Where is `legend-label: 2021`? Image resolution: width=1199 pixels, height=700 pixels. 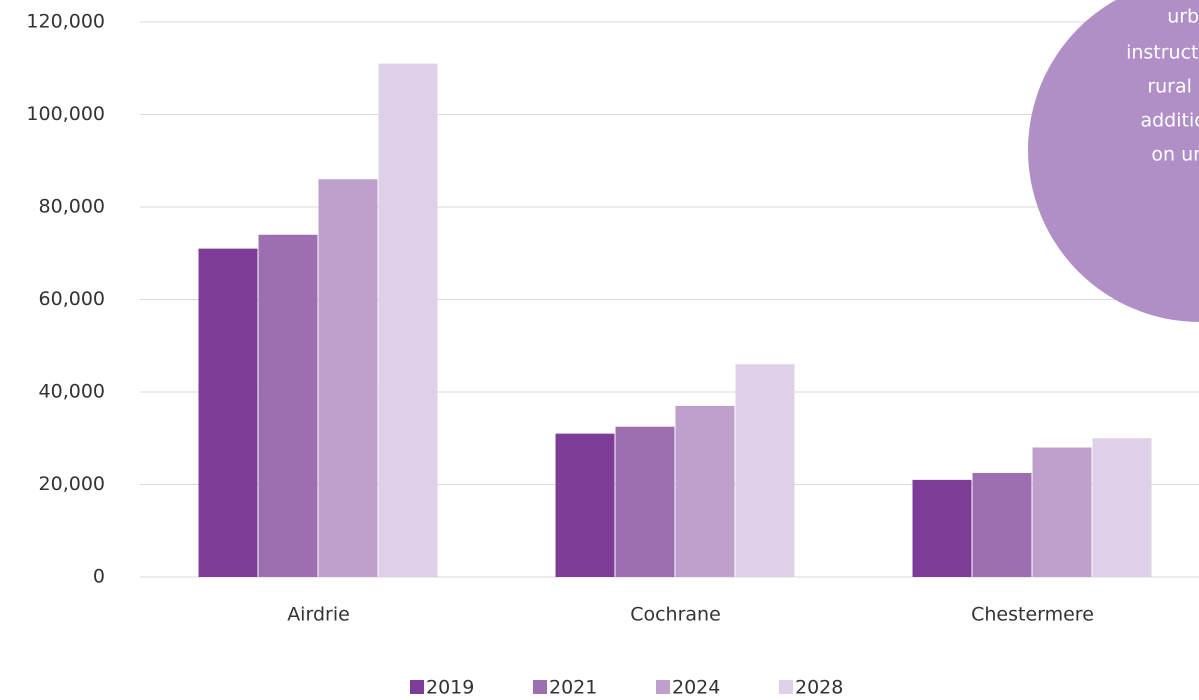
legend-label: 2021 is located at coordinates (573, 688).